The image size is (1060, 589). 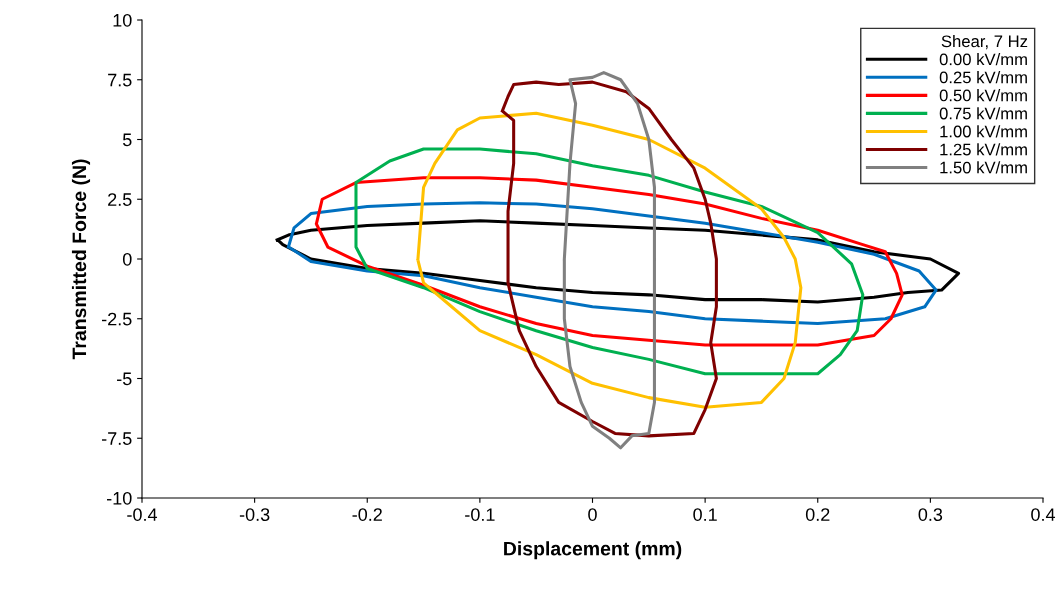 I want to click on y-tick-label: -5, so click(x=124, y=379).